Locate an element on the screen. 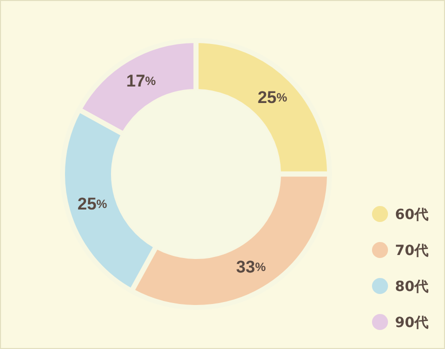 The width and height of the screenshot is (445, 349). legend-label: 70代 is located at coordinates (411, 250).